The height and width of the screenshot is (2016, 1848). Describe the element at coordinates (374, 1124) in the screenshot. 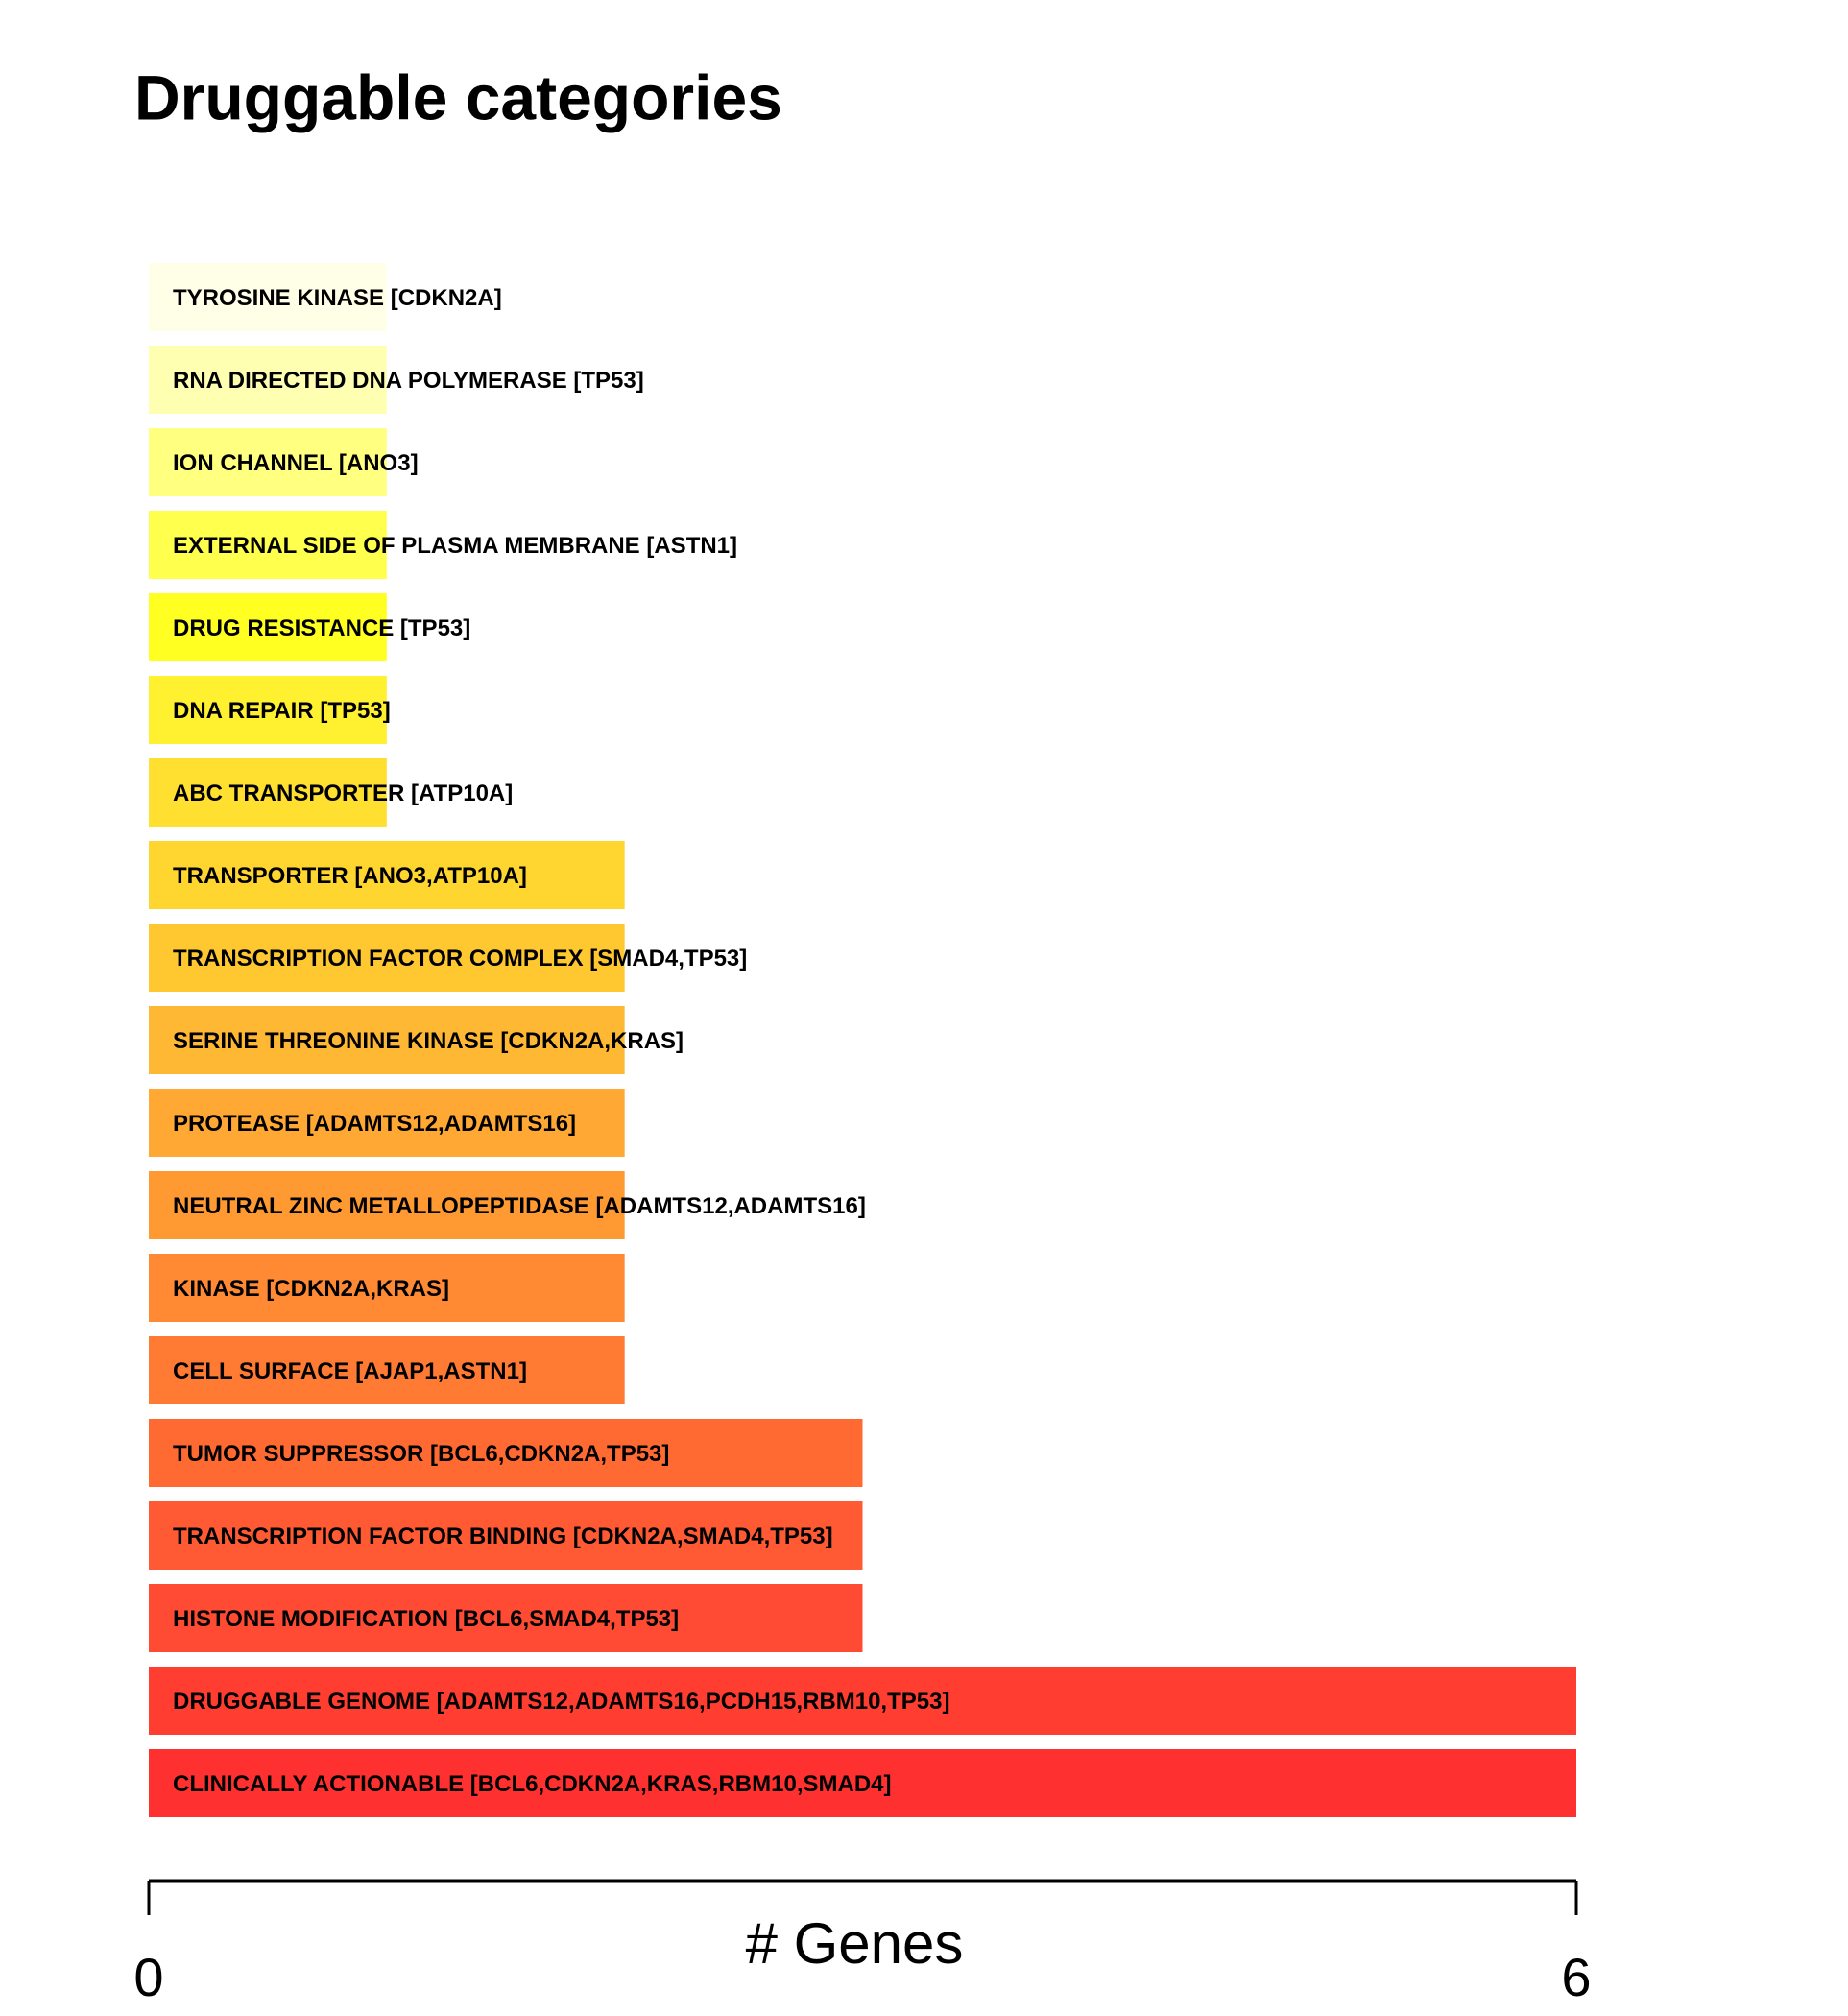

I see `bar-label: PROTEASE [ADAMTS12,ADAMTS16]` at that location.